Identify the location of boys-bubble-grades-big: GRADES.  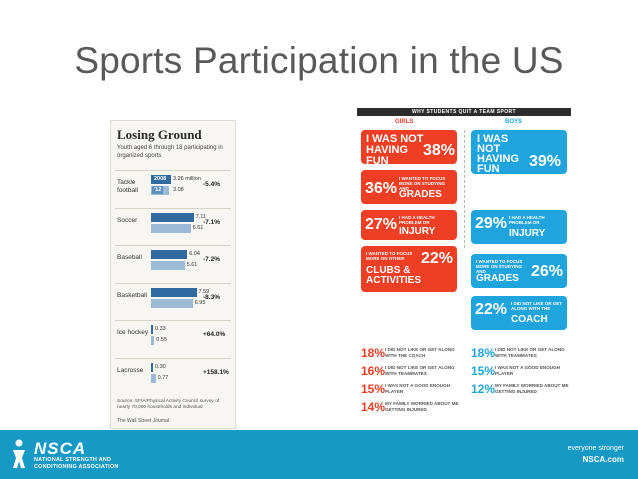
(497, 278).